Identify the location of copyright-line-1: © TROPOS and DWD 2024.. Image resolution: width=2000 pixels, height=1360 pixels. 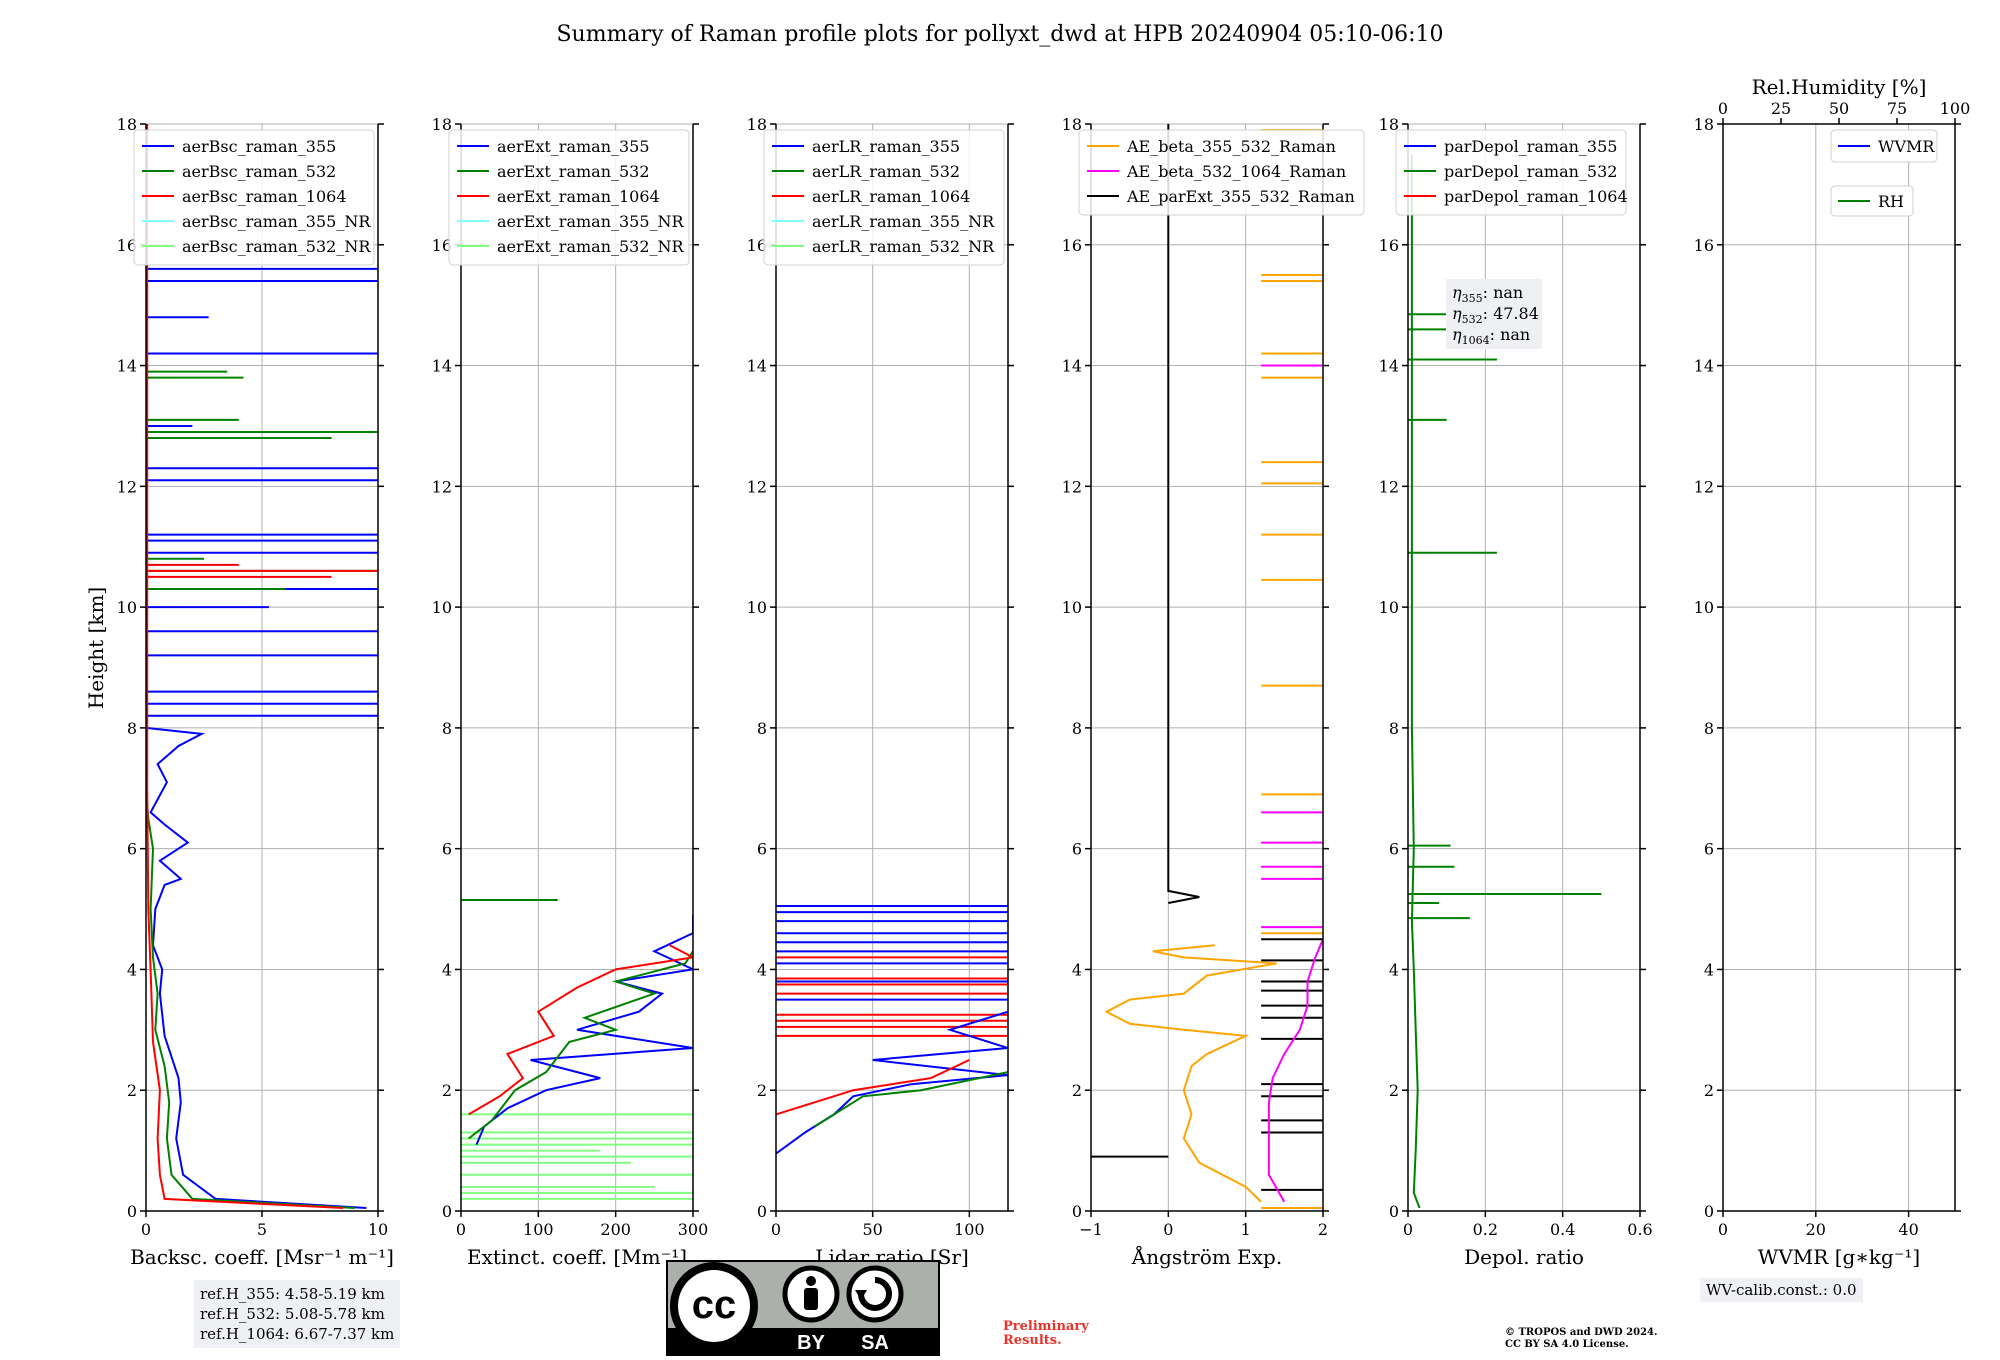
(1581, 1332).